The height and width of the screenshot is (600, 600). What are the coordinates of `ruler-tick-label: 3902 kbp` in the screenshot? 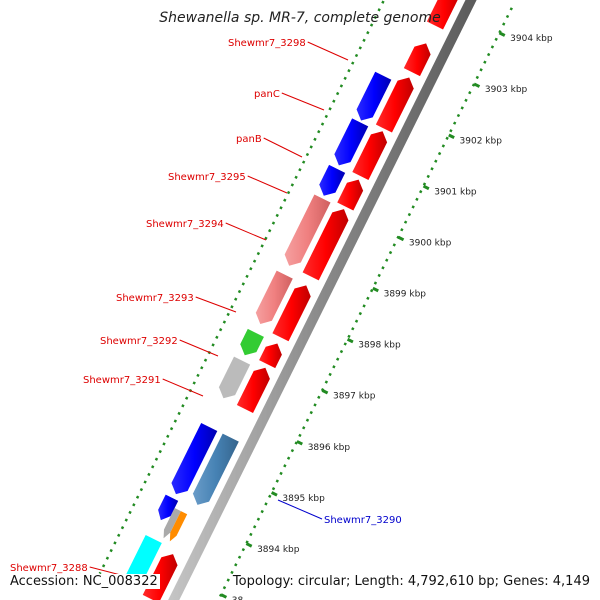 It's located at (481, 141).